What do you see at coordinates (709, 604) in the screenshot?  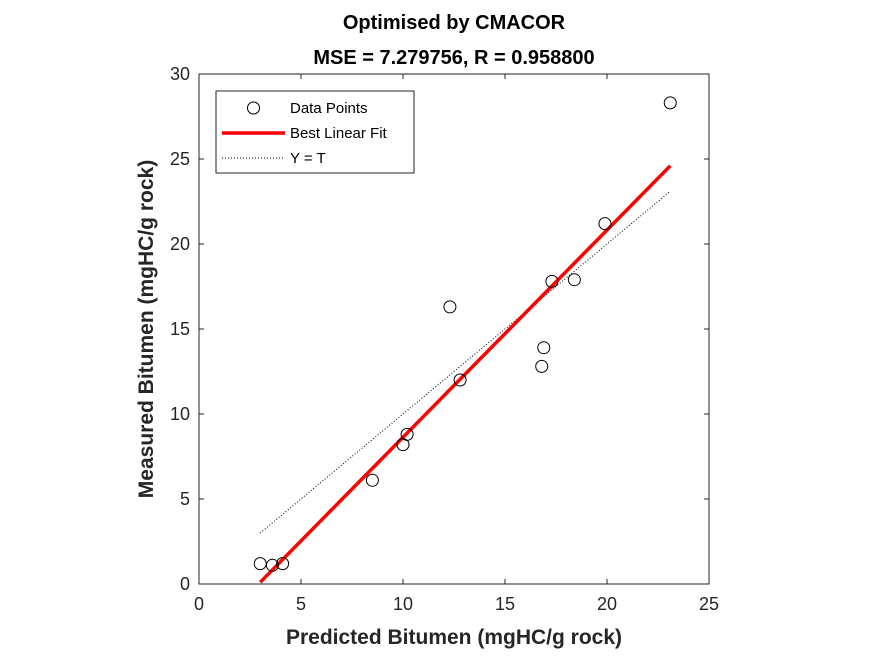 I see `x-tick-label: 25` at bounding box center [709, 604].